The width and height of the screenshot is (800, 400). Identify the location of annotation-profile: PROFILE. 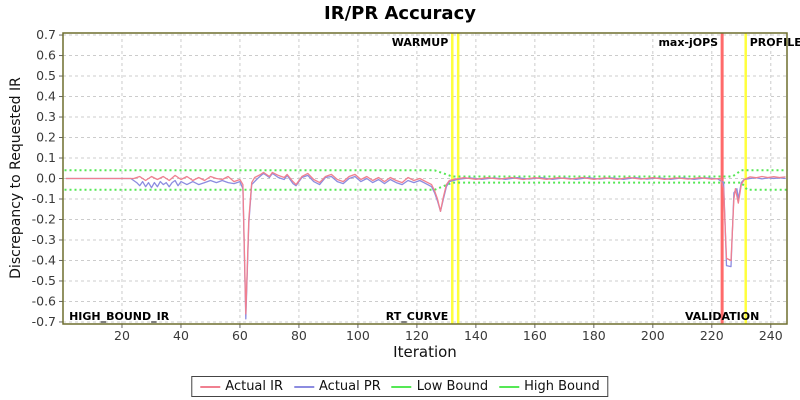
(775, 42).